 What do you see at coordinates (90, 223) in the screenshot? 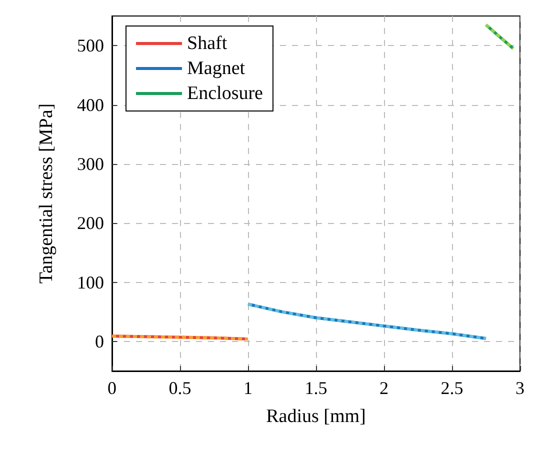
I see `y-tick-label: 200` at bounding box center [90, 223].